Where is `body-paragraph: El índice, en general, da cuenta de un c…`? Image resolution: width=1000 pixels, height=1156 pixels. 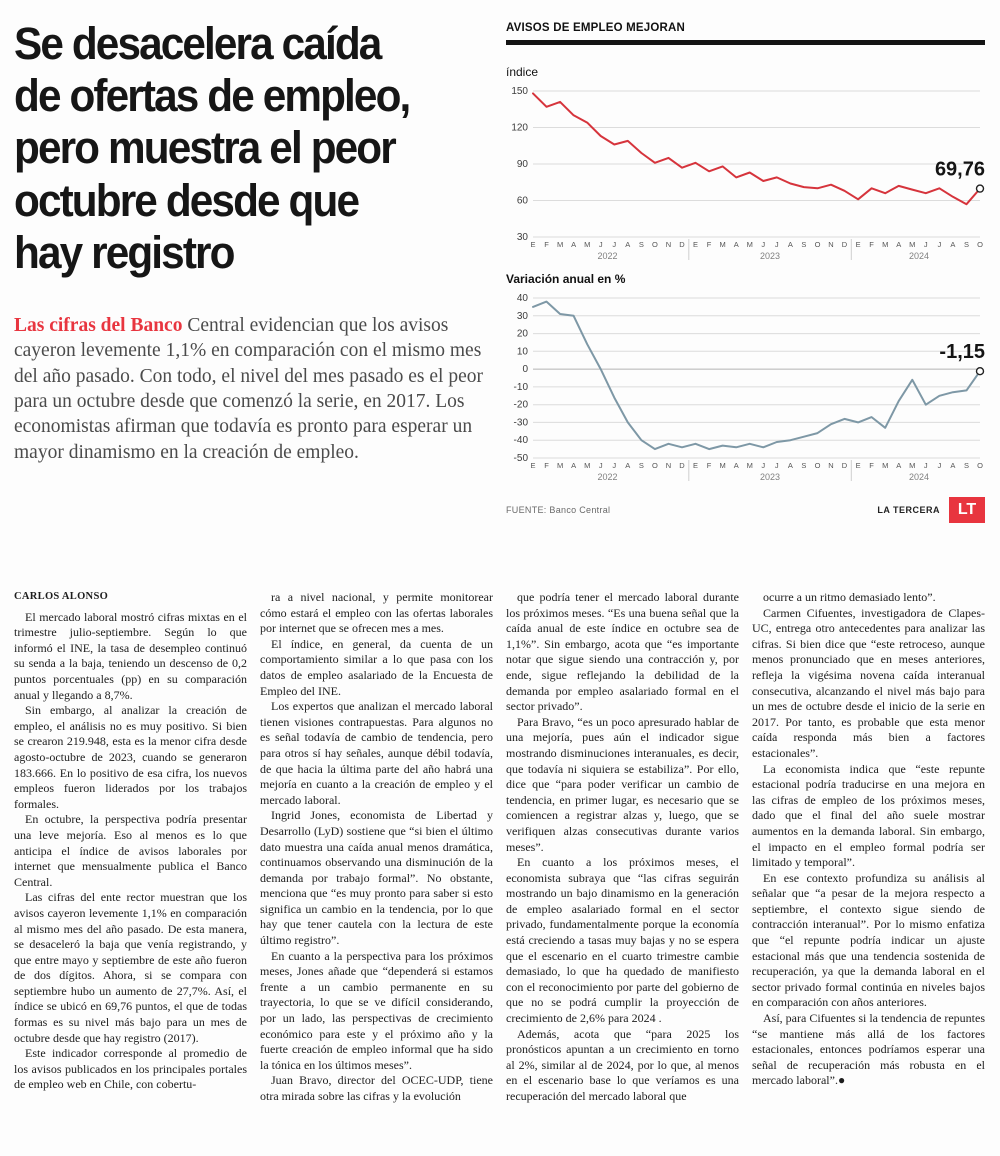 body-paragraph: El índice, en general, da cuenta de un c… is located at coordinates (376, 667).